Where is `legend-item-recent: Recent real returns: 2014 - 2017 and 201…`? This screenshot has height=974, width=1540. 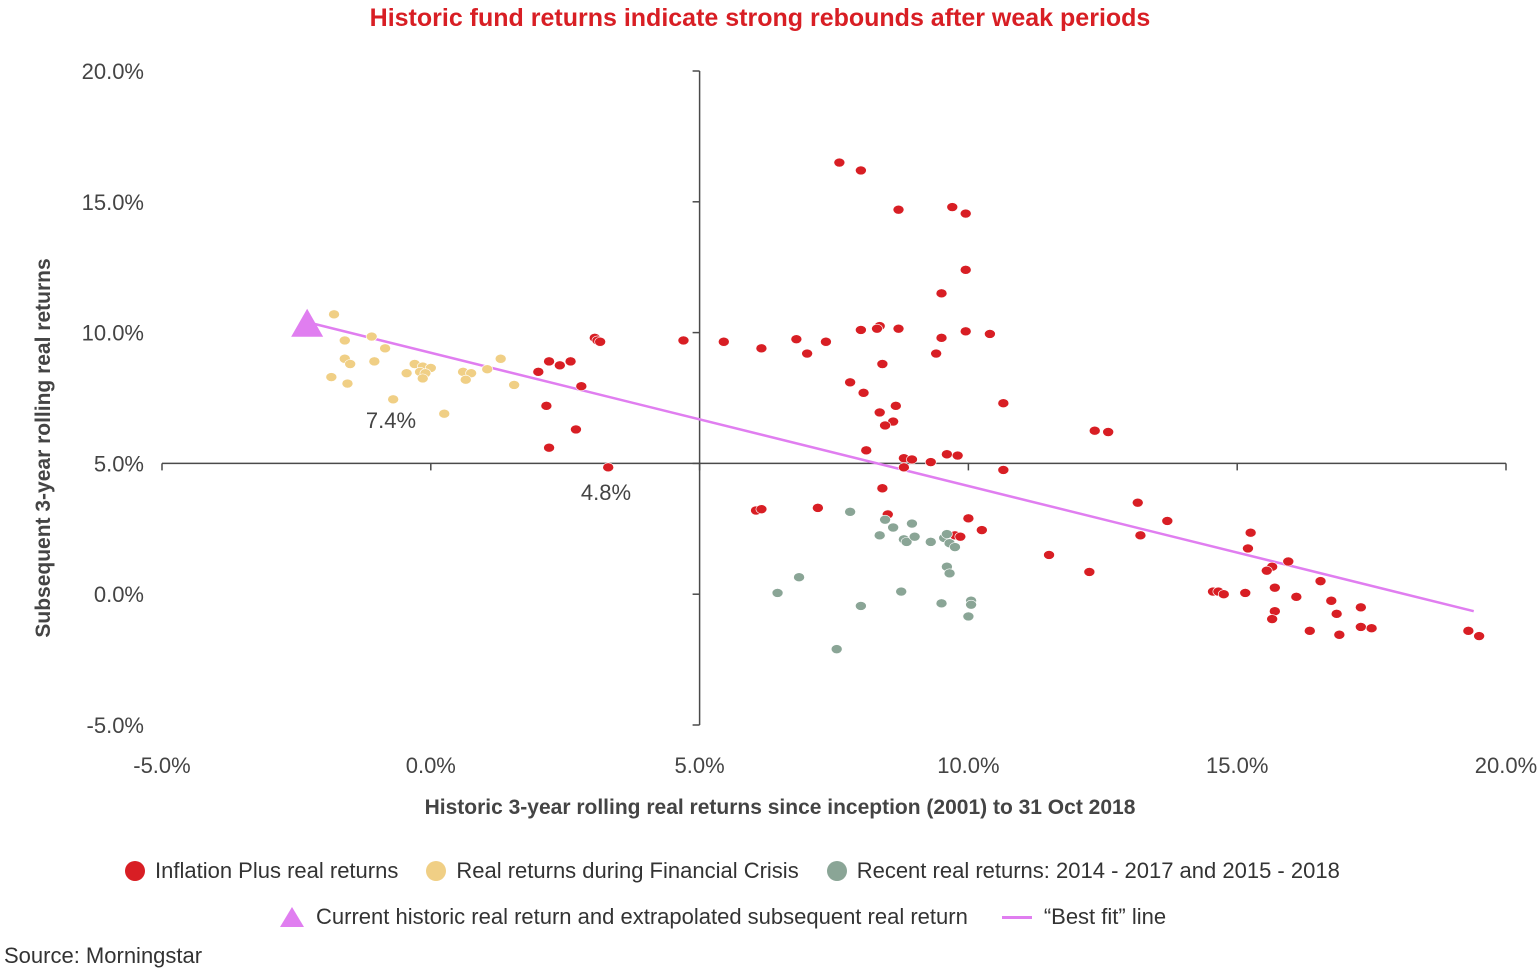
legend-item-recent: Recent real returns: 2014 - 2017 and 201… is located at coordinates (1083, 871).